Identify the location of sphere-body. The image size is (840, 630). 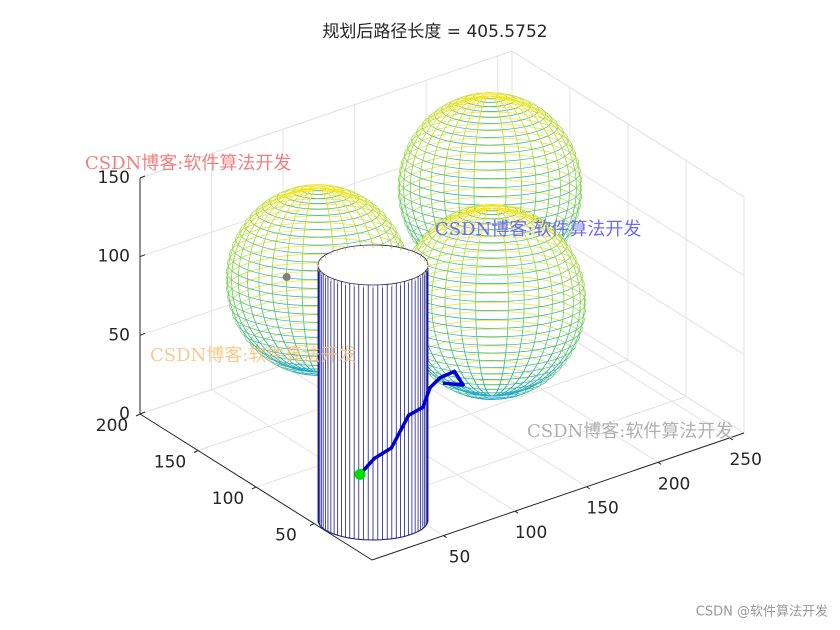
(492, 302).